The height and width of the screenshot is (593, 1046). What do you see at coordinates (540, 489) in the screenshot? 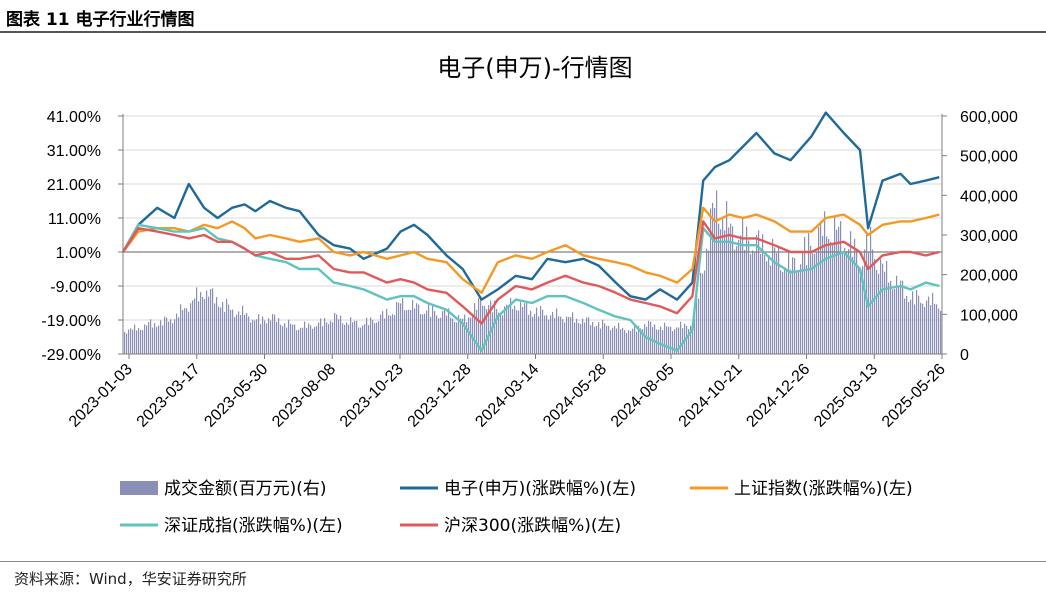
I see `legend-label: 电子(申万)(涨跌幅%)(左)` at bounding box center [540, 489].